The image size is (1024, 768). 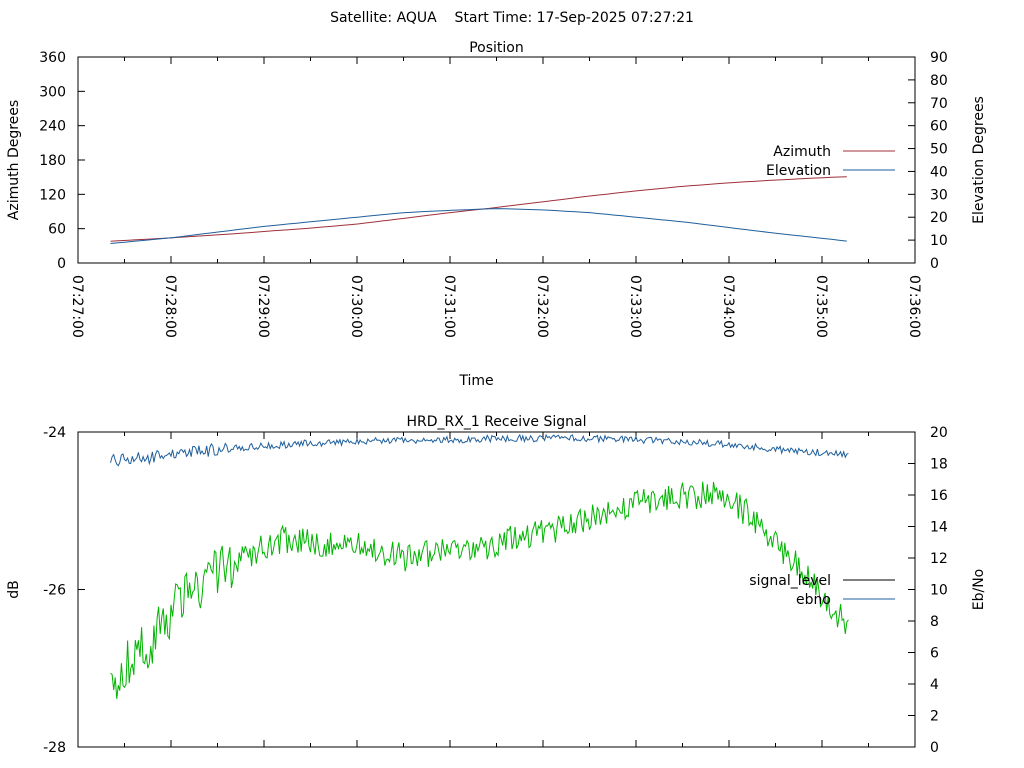 I want to click on plot-title: Position, so click(x=496, y=48).